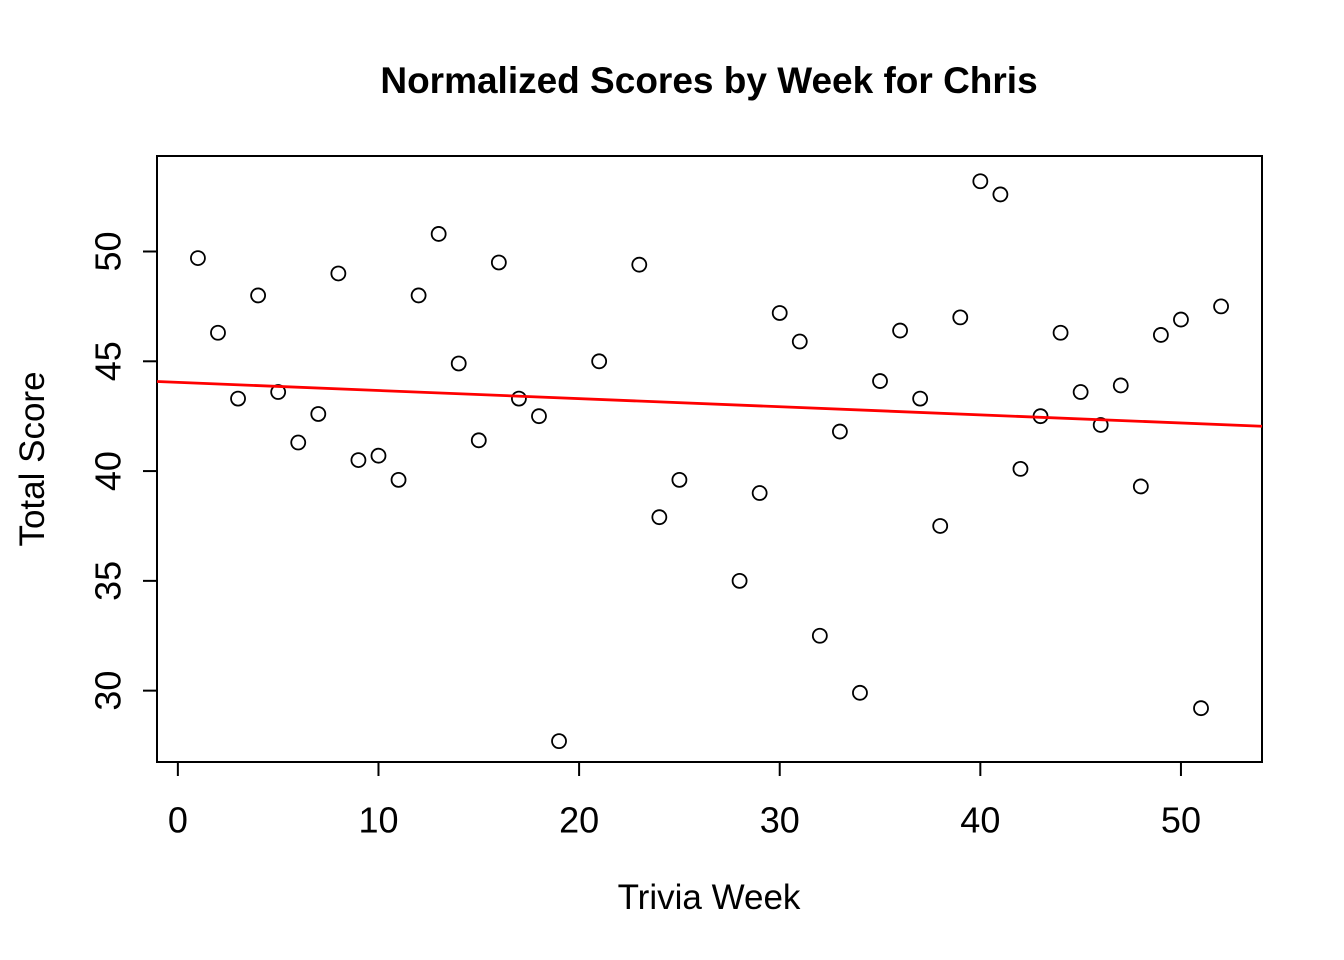  Describe the element at coordinates (684, 801) in the screenshot. I see `x-axis: 0 10 20 30 40 50` at that location.